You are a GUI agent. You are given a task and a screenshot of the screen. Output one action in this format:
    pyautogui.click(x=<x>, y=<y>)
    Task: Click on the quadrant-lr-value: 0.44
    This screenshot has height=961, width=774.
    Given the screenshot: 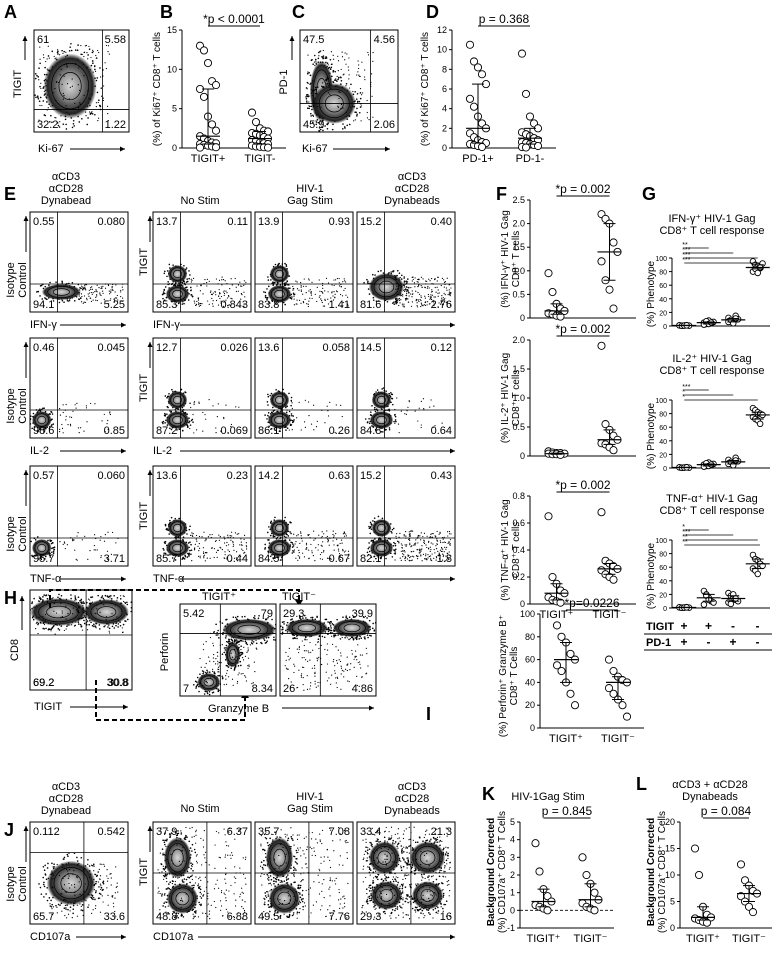 What is the action you would take?
    pyautogui.click(x=237, y=559)
    